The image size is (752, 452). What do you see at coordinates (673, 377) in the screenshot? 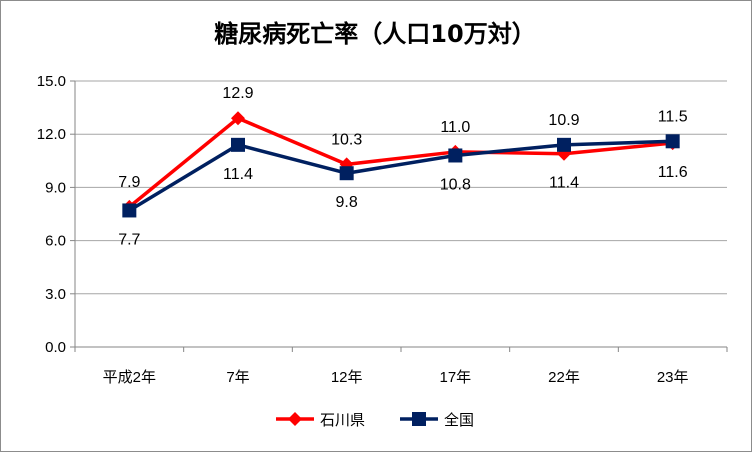
I see `x-tick-label: 23年` at bounding box center [673, 377].